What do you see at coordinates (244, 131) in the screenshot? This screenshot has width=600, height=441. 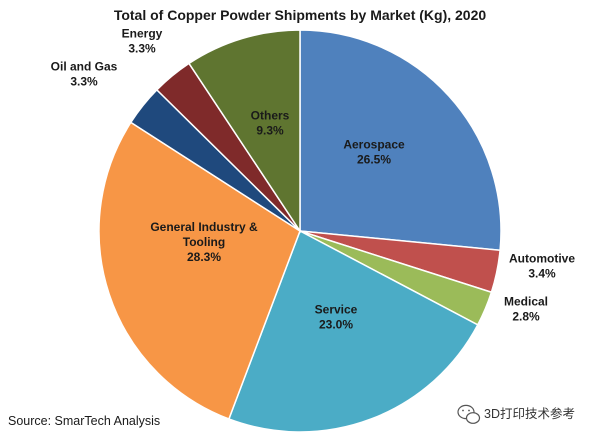 I see `pie-slice-others` at bounding box center [244, 131].